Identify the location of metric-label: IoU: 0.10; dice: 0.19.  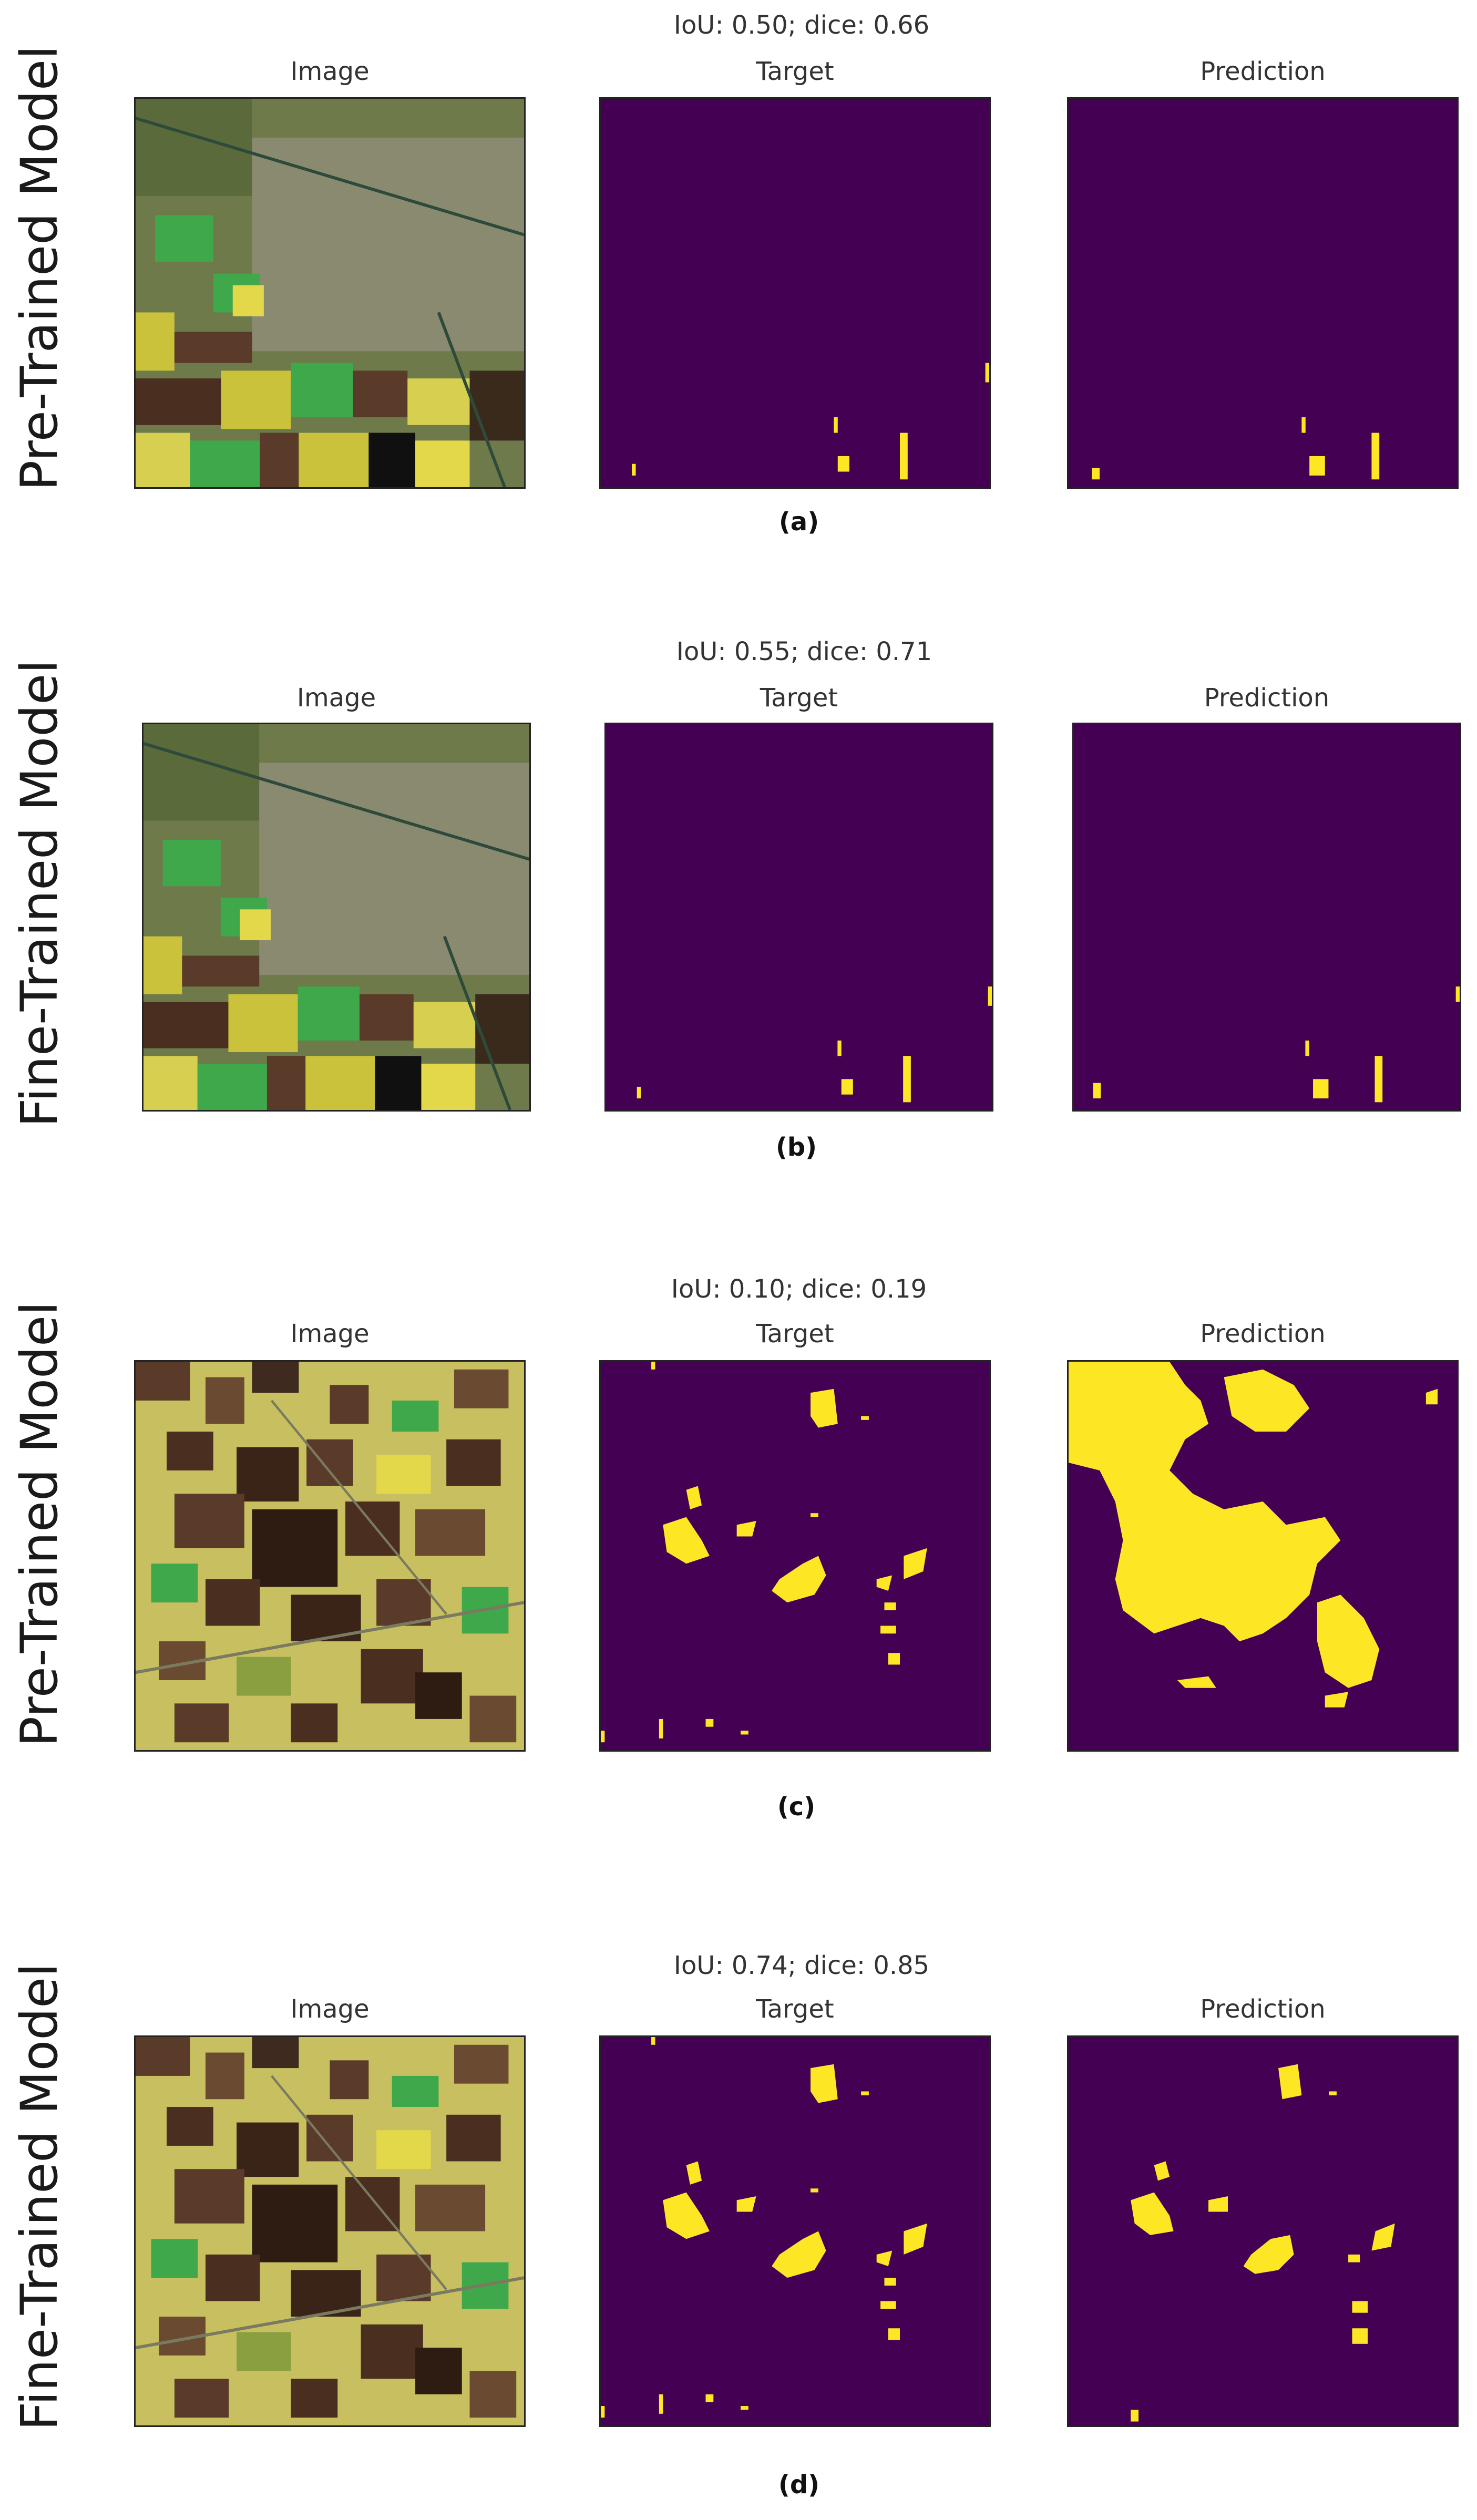
(799, 1289).